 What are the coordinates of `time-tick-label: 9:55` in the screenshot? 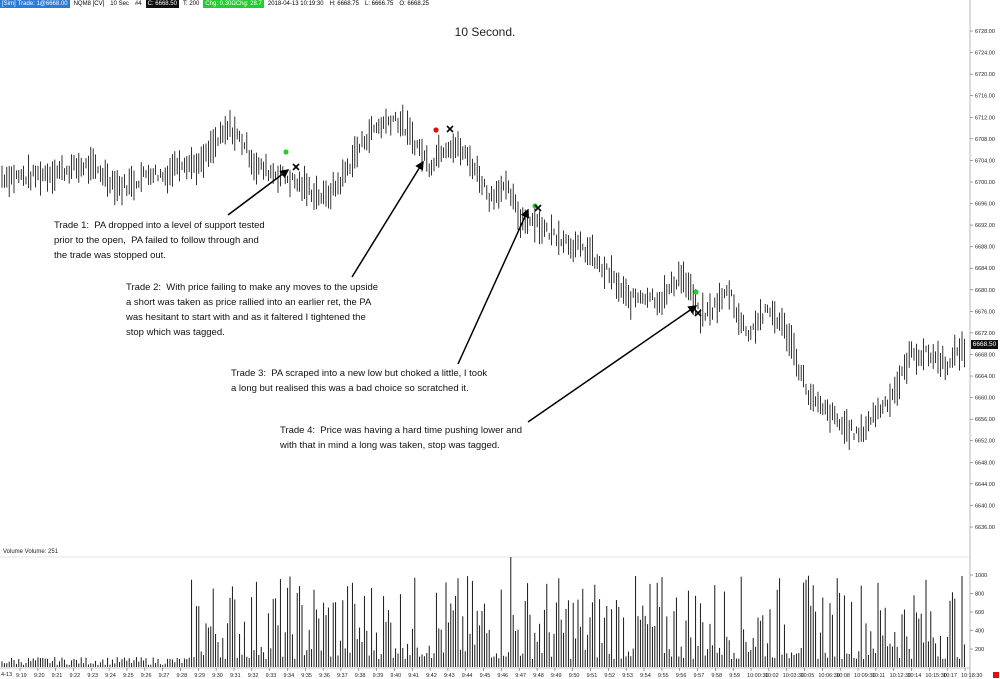 It's located at (663, 676).